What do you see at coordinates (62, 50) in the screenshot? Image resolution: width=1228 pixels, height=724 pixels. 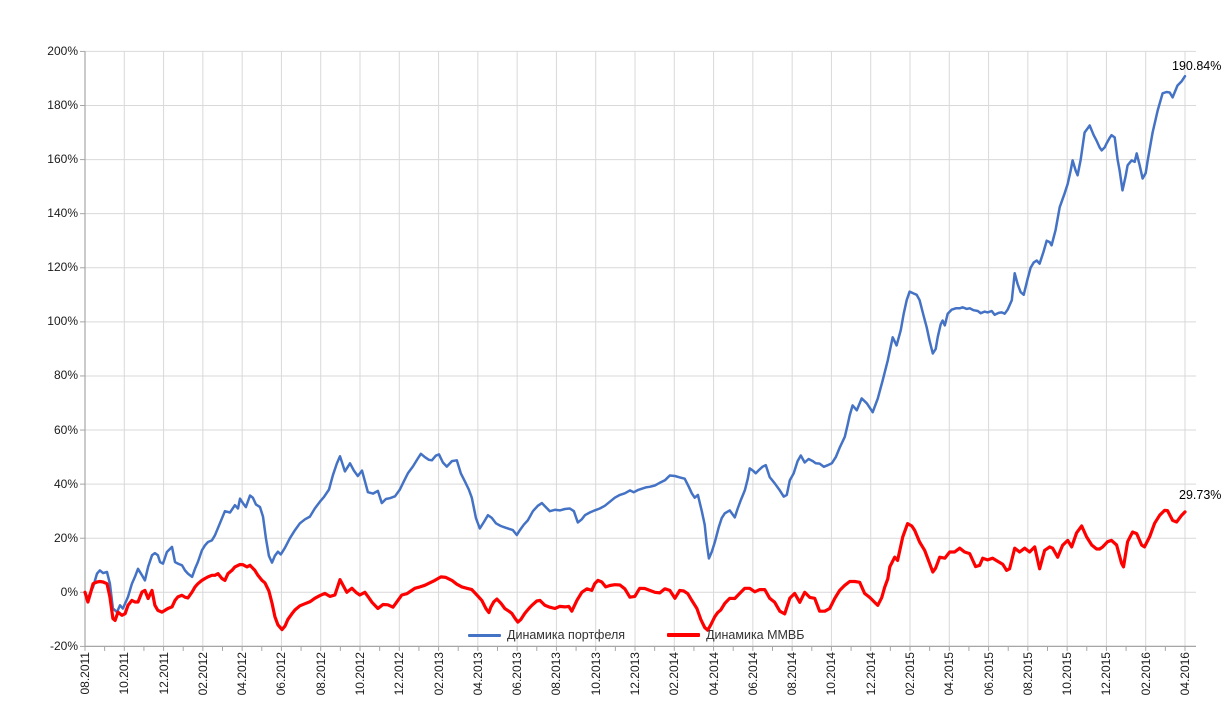 I see `y-axis-label: 200%` at bounding box center [62, 50].